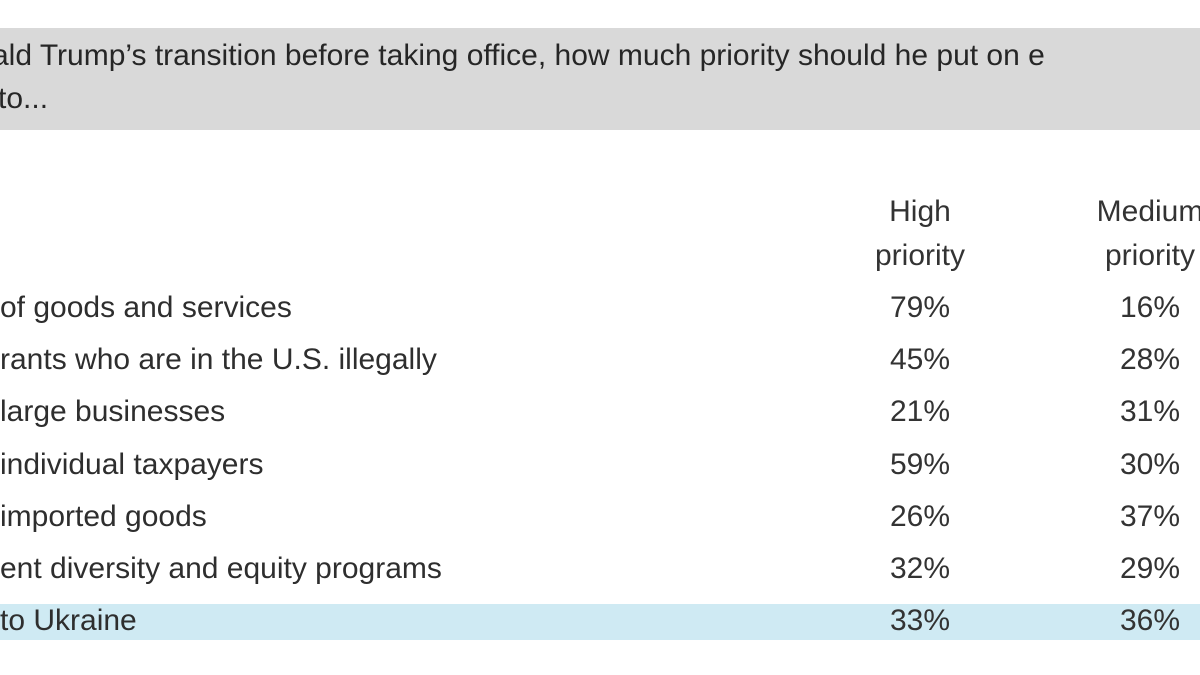 This screenshot has width=1200, height=675. Describe the element at coordinates (919, 255) in the screenshot. I see `column-header-high-line-2: priority` at that location.